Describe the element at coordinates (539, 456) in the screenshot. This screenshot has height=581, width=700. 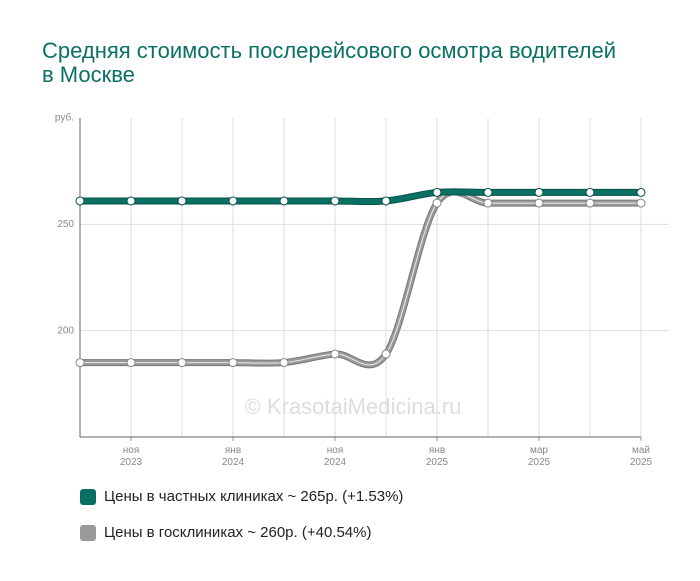
I see `x-tick-label: мар 2025` at that location.